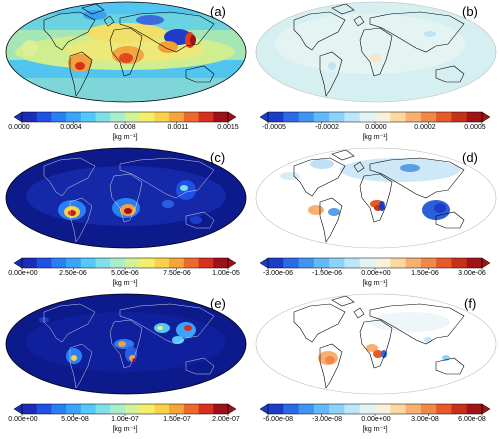 This screenshot has width=500, height=439. I want to click on colorbar-b, so click(375, 117).